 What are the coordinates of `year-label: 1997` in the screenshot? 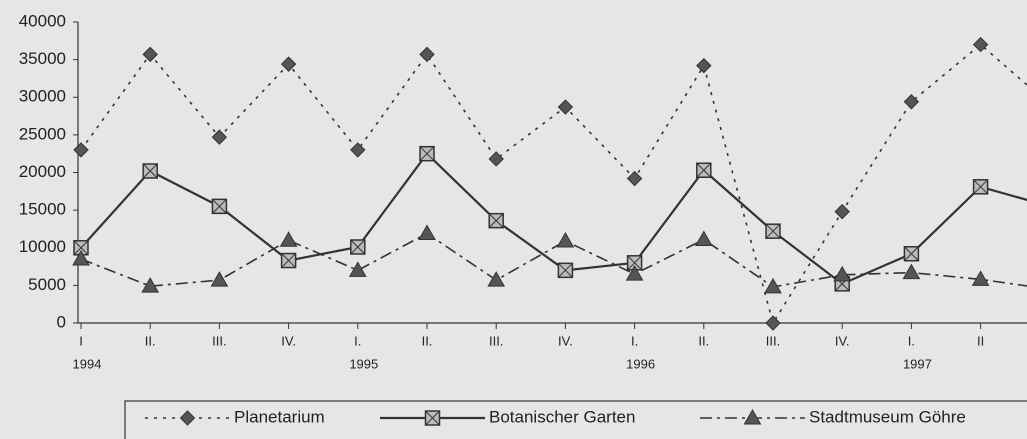 It's located at (917, 363).